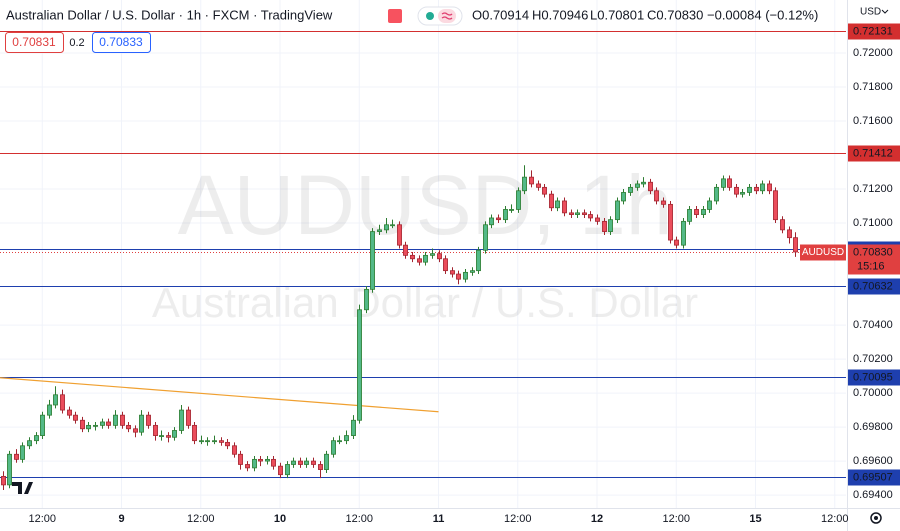 The height and width of the screenshot is (531, 900). Describe the element at coordinates (280, 519) in the screenshot. I see `x-tick-label: 10` at that location.